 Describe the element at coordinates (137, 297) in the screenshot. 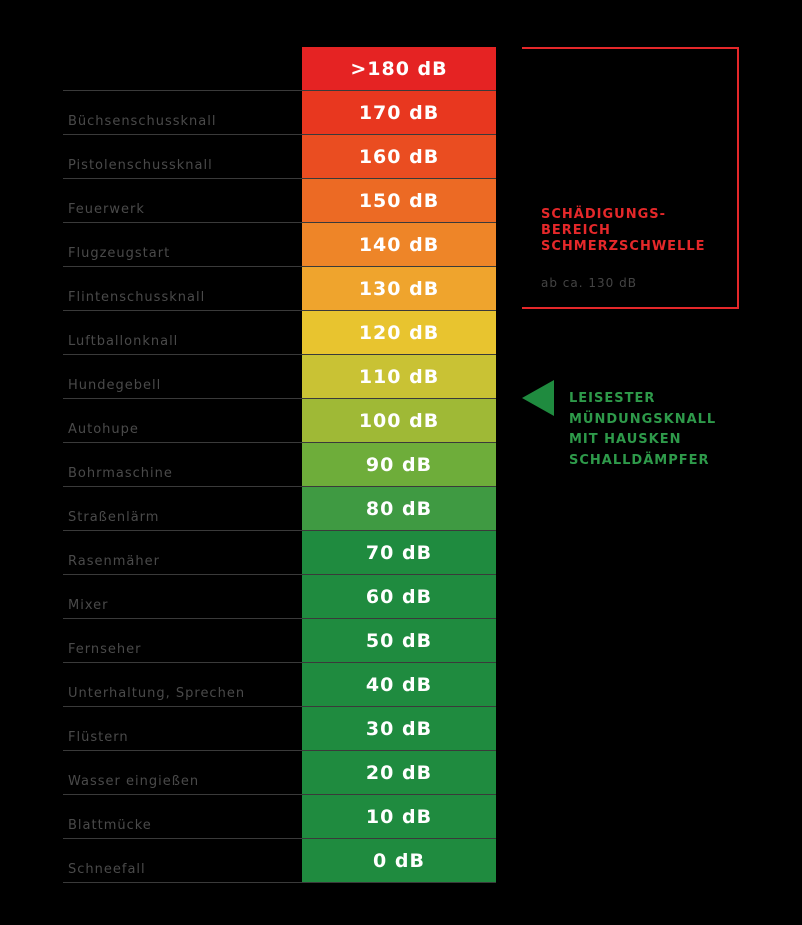

I see `noise-source-label: Flintenschussknall` at that location.